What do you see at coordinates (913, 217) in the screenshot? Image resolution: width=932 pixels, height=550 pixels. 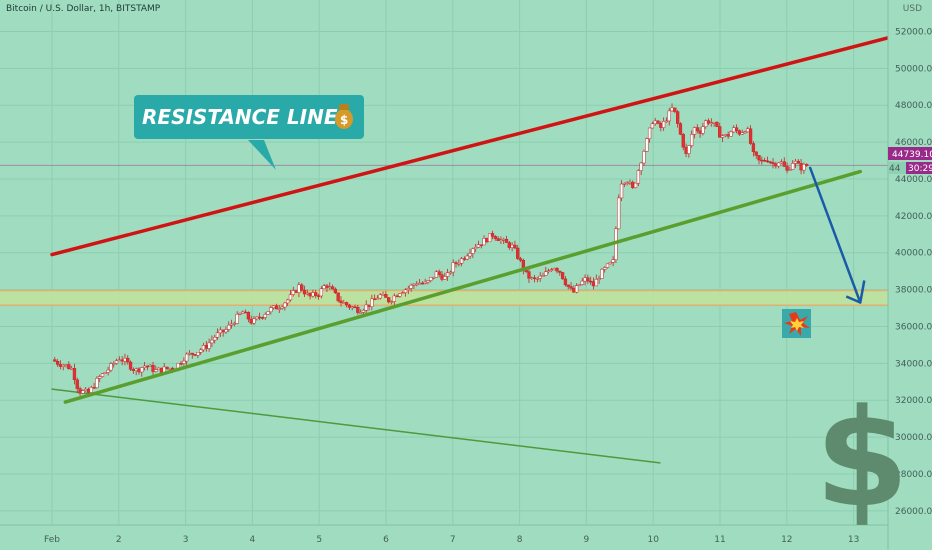 I see `y-tick-label: 42000.00` at bounding box center [913, 217].